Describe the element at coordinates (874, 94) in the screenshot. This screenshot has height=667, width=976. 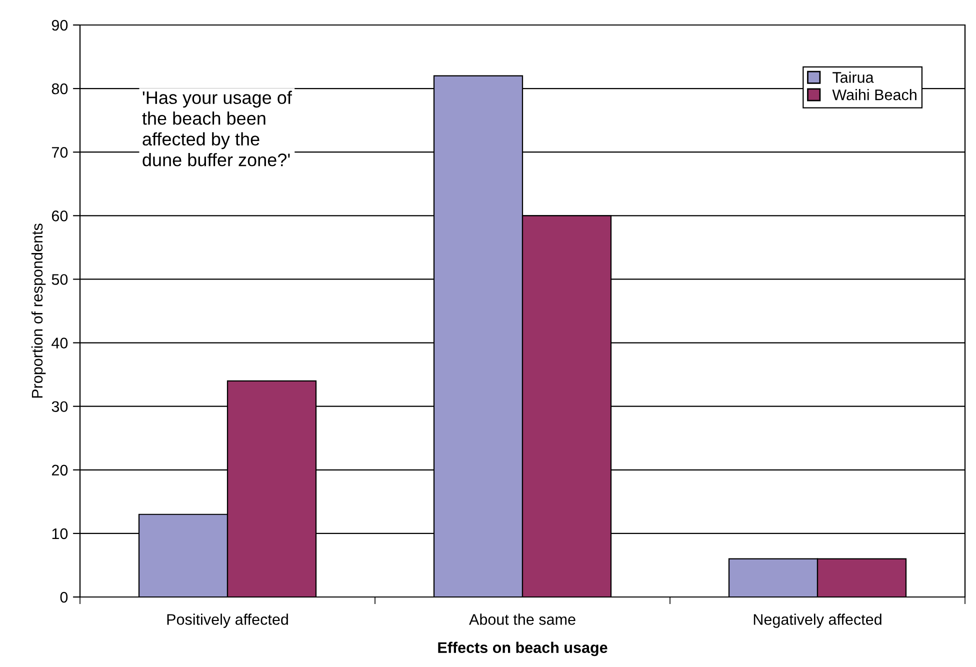
I see `legend-label: Waihi Beach` at that location.